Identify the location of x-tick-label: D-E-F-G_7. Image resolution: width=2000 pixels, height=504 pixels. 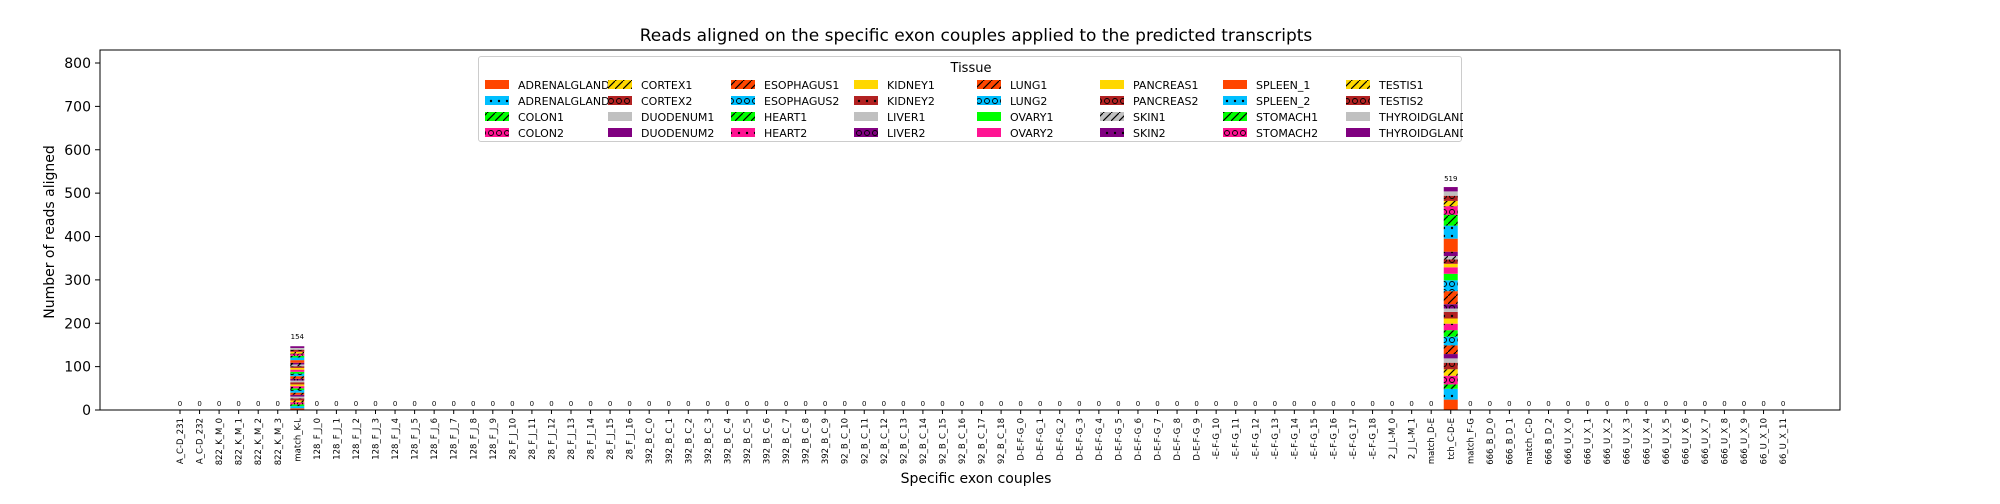
(1159, 439).